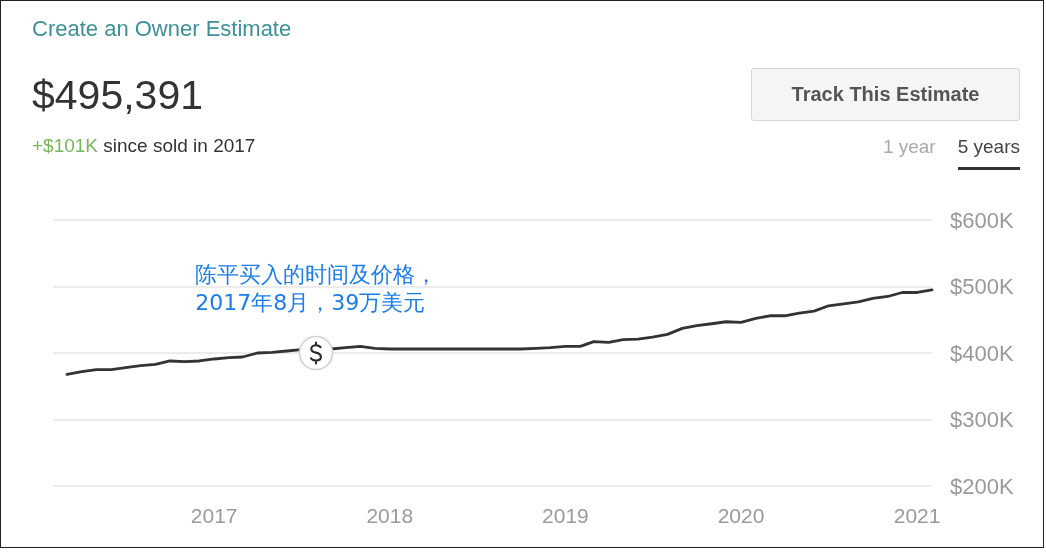 The height and width of the screenshot is (553, 1046). What do you see at coordinates (982, 353) in the screenshot?
I see `y-tick-label: $400K` at bounding box center [982, 353].